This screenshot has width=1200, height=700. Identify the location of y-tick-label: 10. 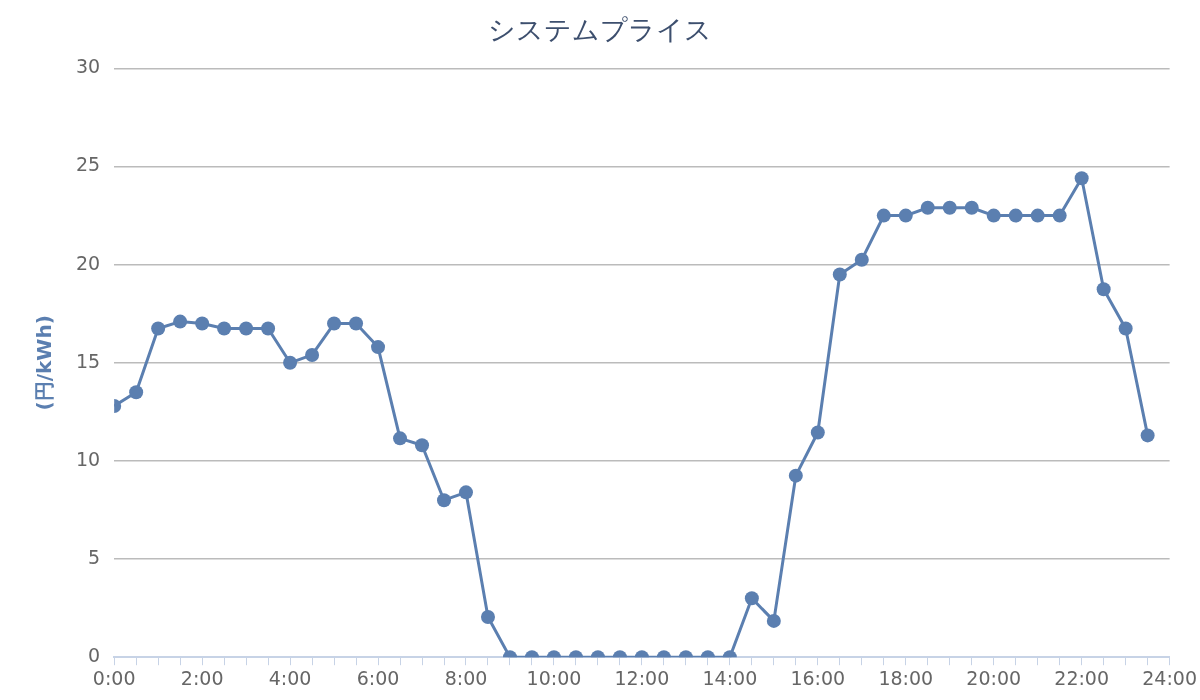
(88, 458).